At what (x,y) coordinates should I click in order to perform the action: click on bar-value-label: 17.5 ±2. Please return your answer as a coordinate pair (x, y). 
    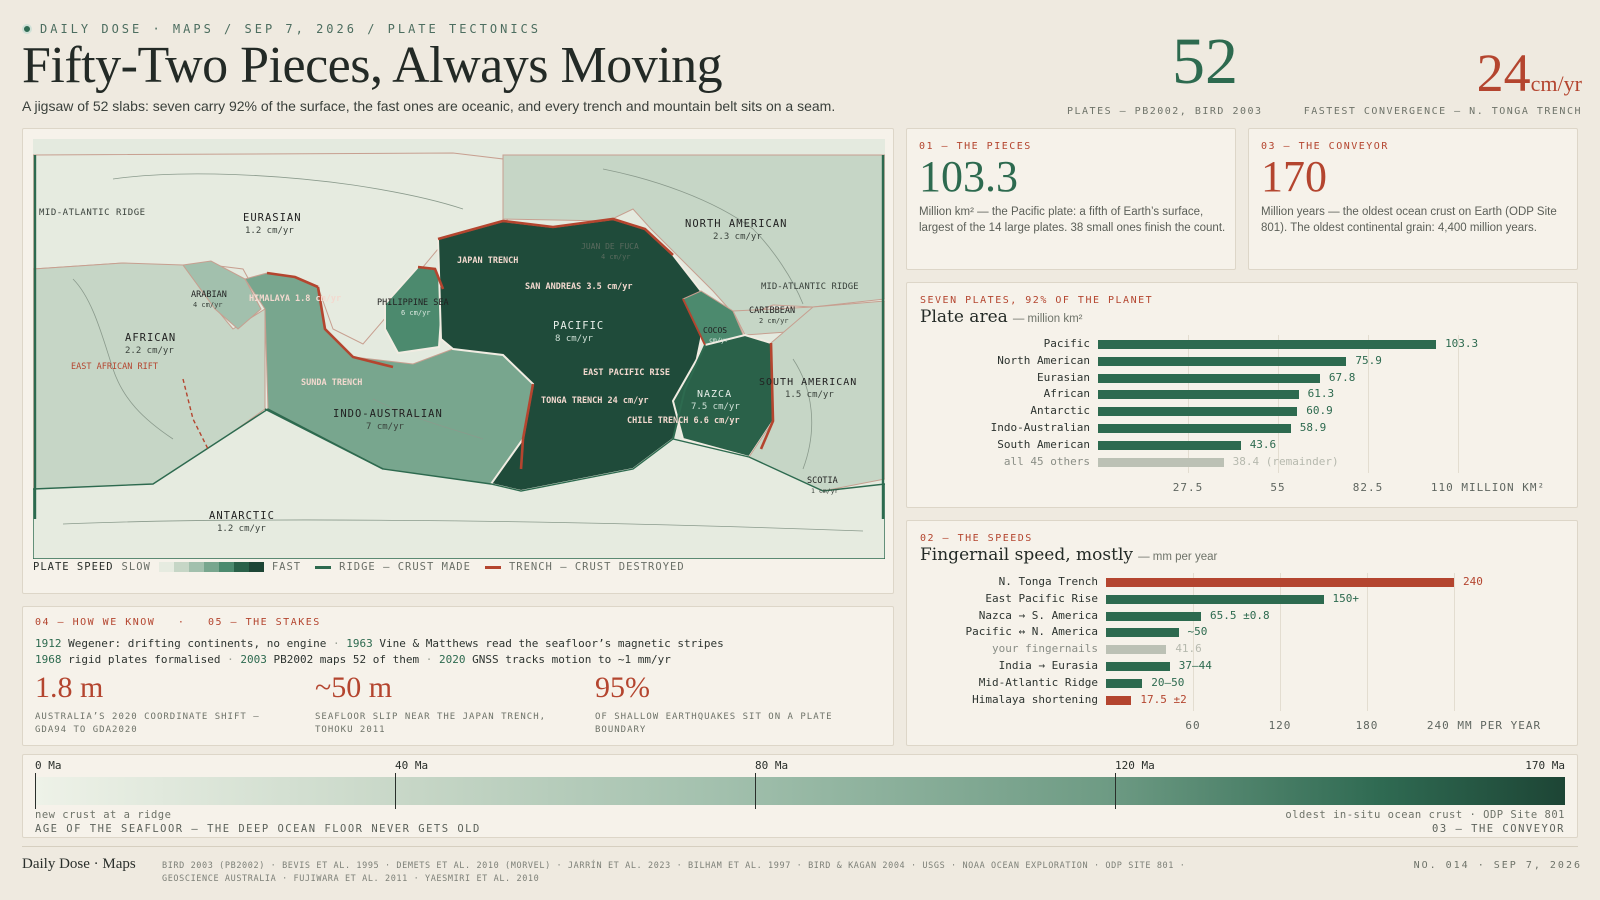
    Looking at the image, I should click on (1163, 699).